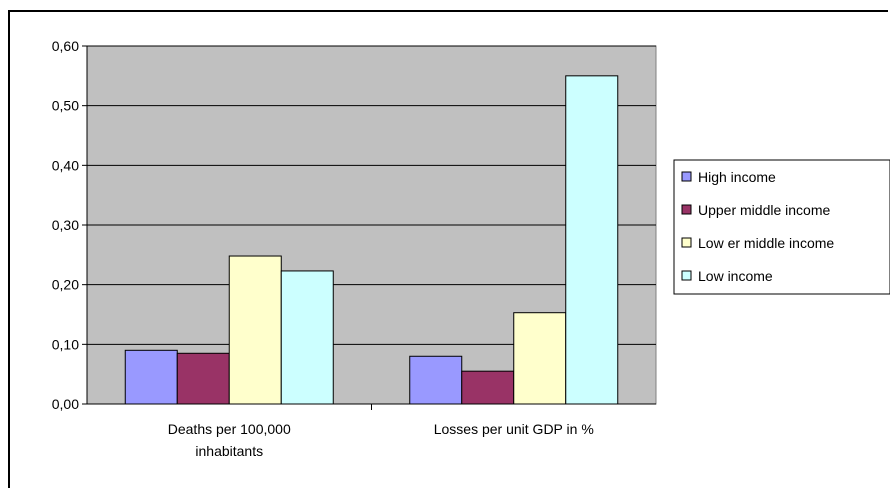  Describe the element at coordinates (229, 440) in the screenshot. I see `x-tick-label: Deaths per 100,000 inhabitants` at that location.